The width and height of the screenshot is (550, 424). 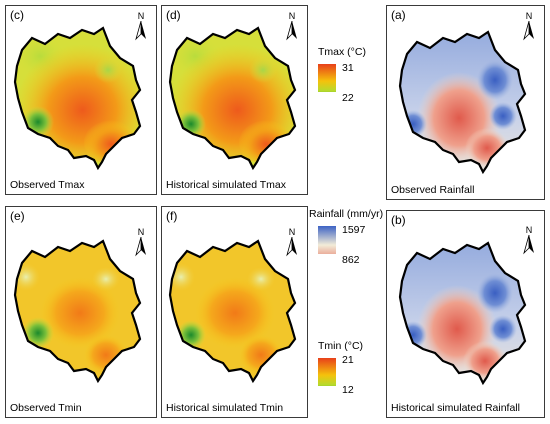 I want to click on map-panel-b: (b) N Historical simulated Rainfall, so click(x=465, y=314).